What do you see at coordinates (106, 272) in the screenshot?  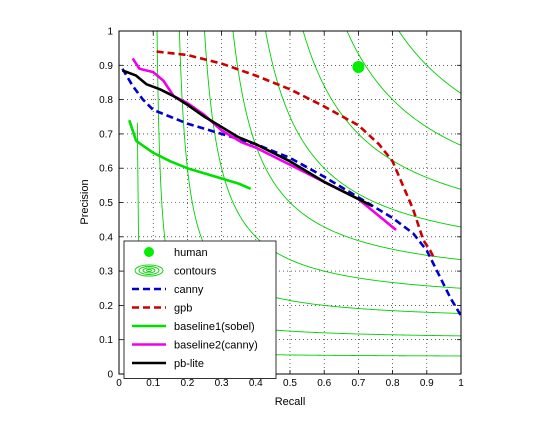 I see `y-tick-label: 0.3` at bounding box center [106, 272].